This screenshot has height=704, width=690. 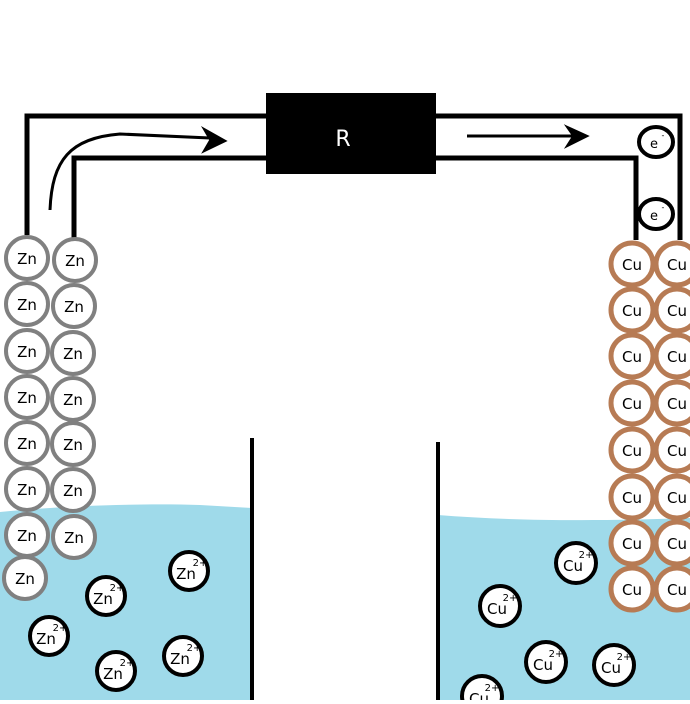 I want to click on resistor, so click(x=351, y=133).